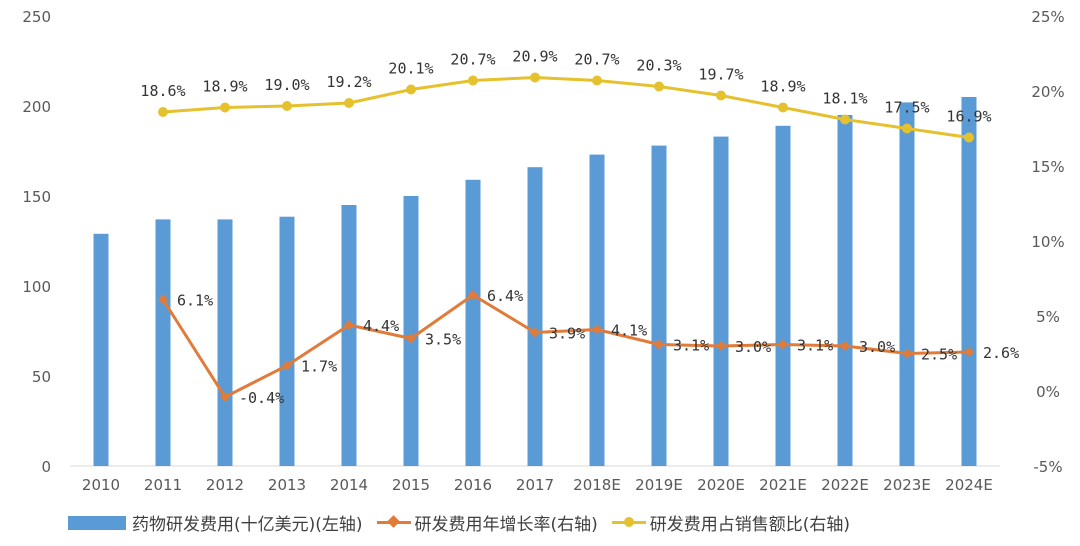  I want to click on legend-item-sales-ratio: 研发费用占销售额比(右轴), so click(731, 522).